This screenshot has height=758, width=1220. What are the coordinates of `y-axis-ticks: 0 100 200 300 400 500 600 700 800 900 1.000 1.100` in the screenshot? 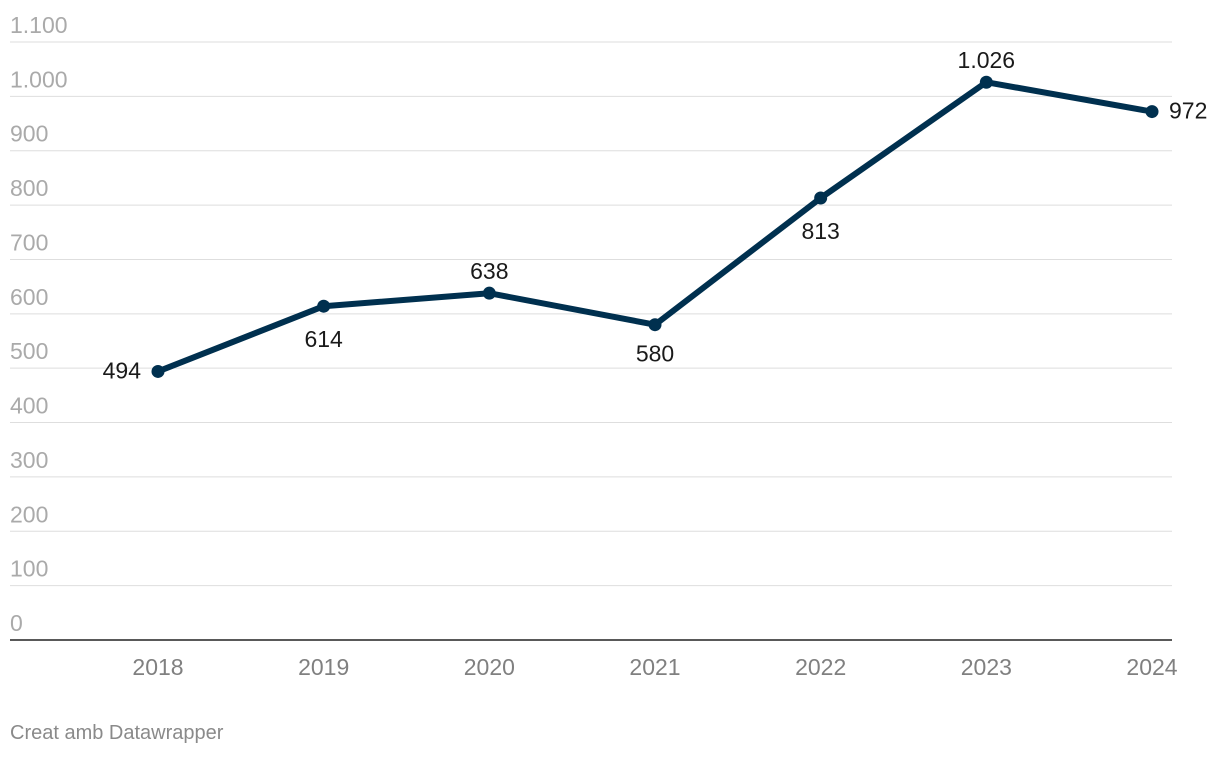 It's located at (39, 324).